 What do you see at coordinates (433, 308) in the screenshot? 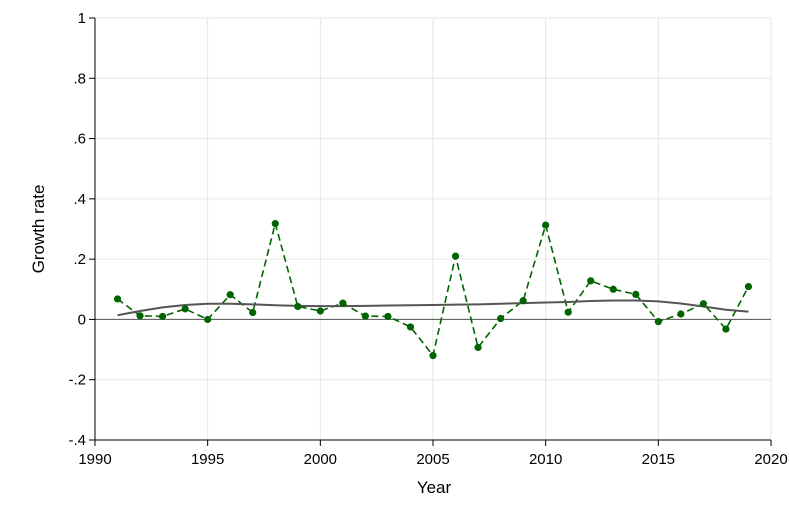
I see `smoothed-trend-line` at bounding box center [433, 308].